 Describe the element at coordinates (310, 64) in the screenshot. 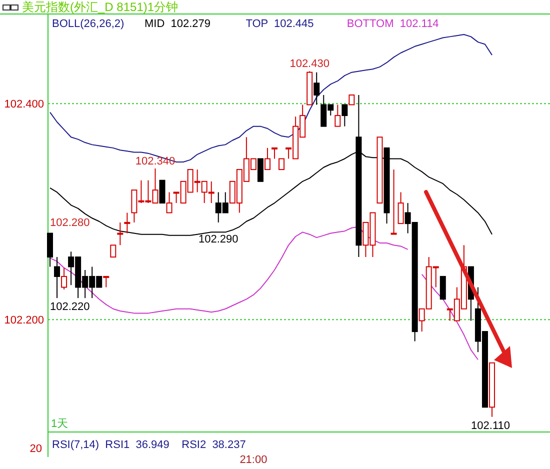

I see `annotation: 102.430` at that location.